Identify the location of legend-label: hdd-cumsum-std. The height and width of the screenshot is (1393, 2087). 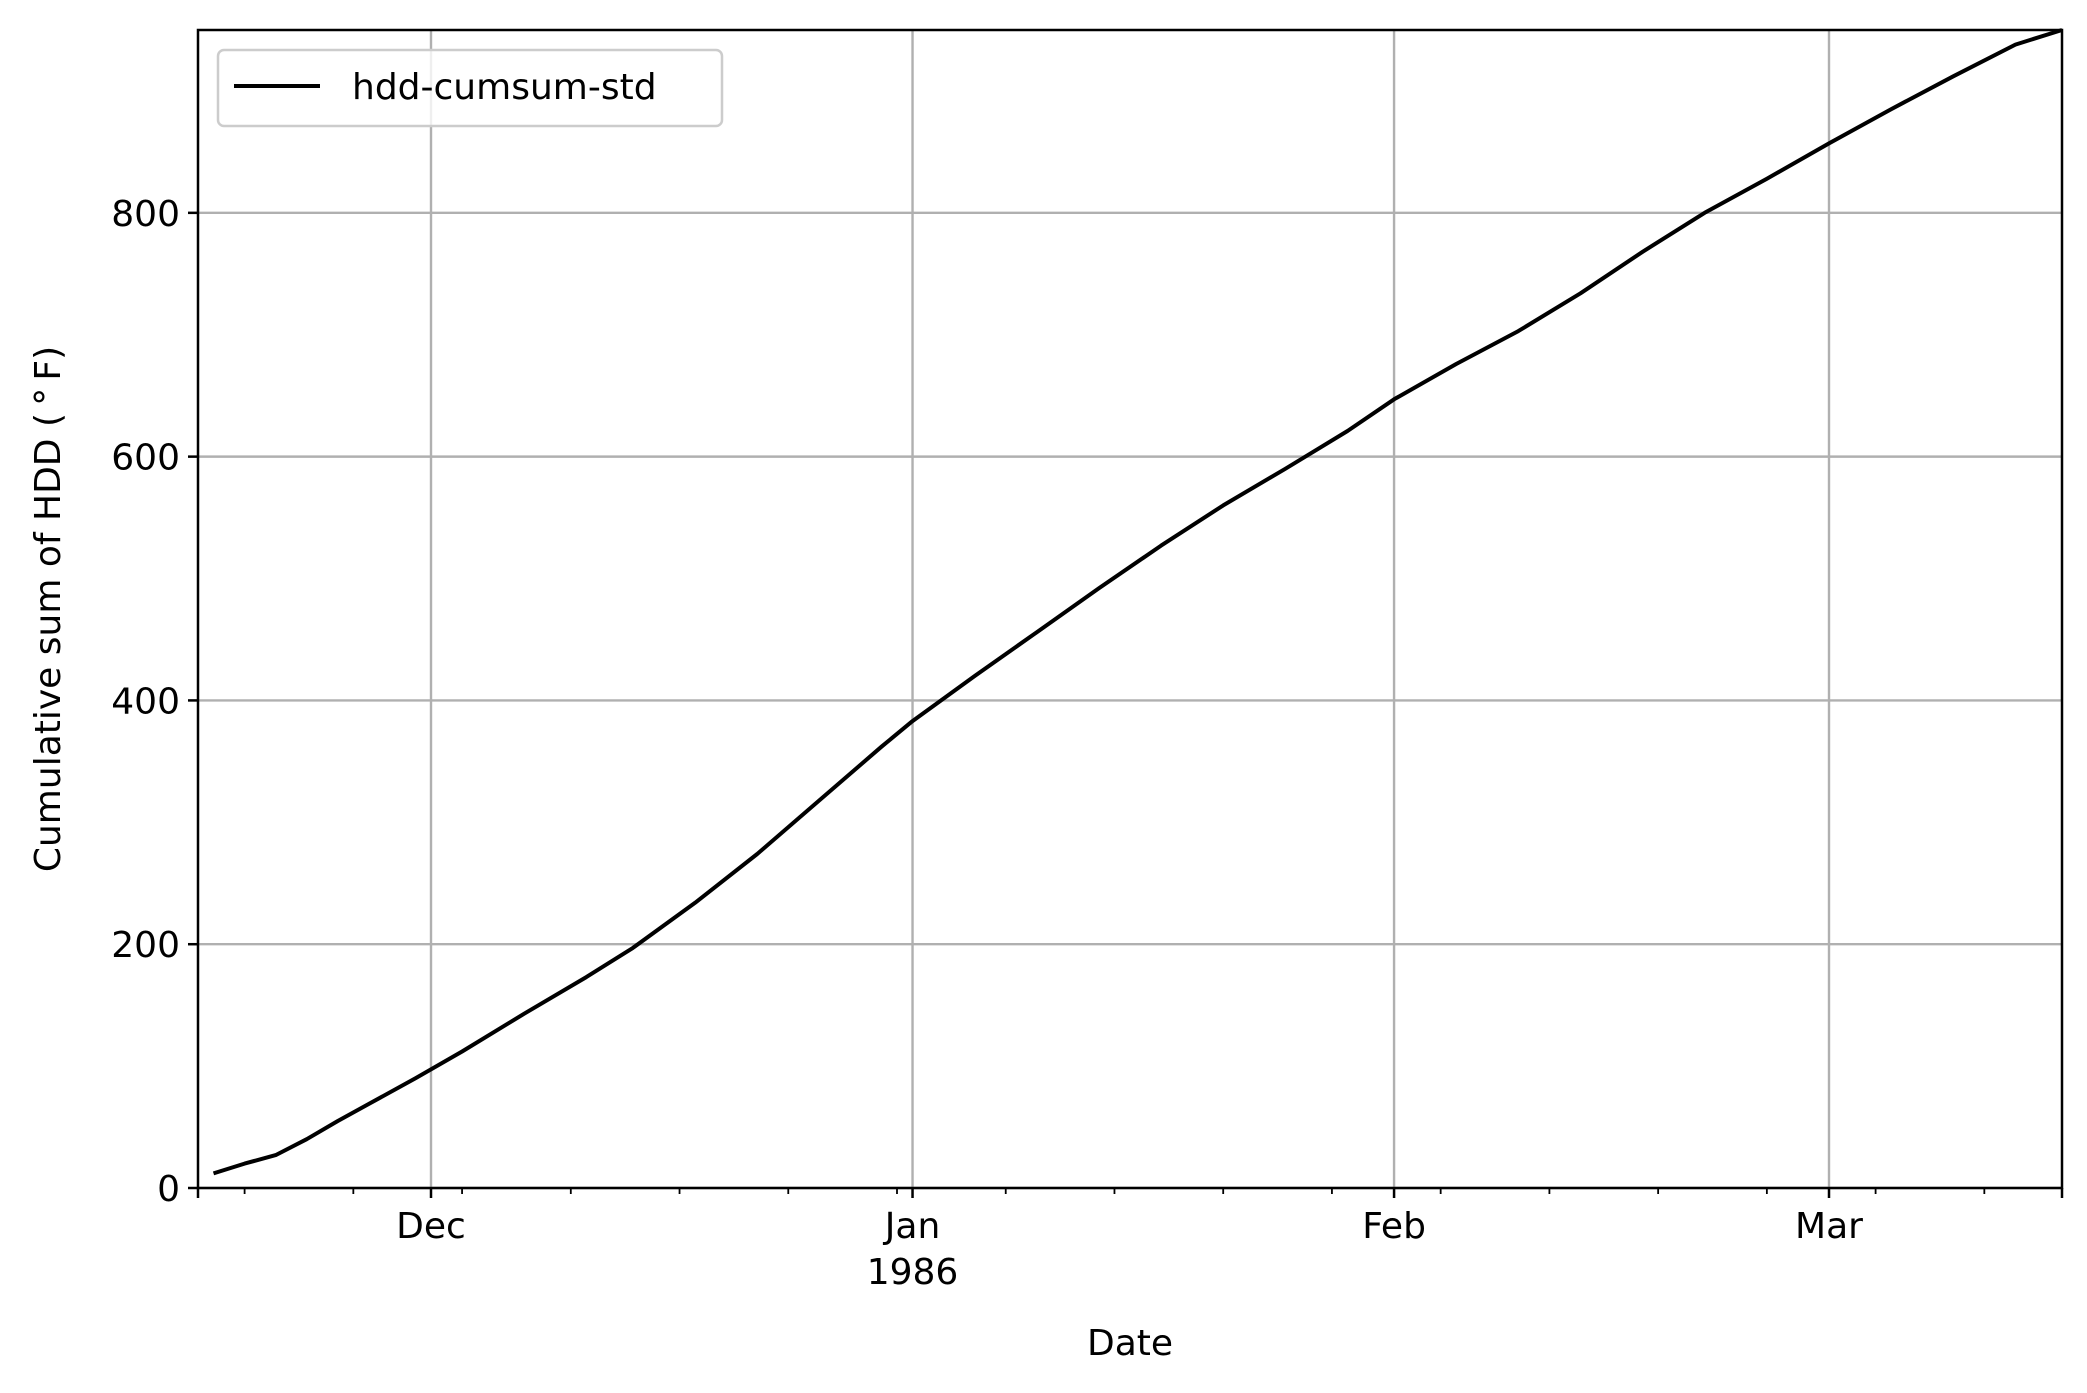
(504, 87).